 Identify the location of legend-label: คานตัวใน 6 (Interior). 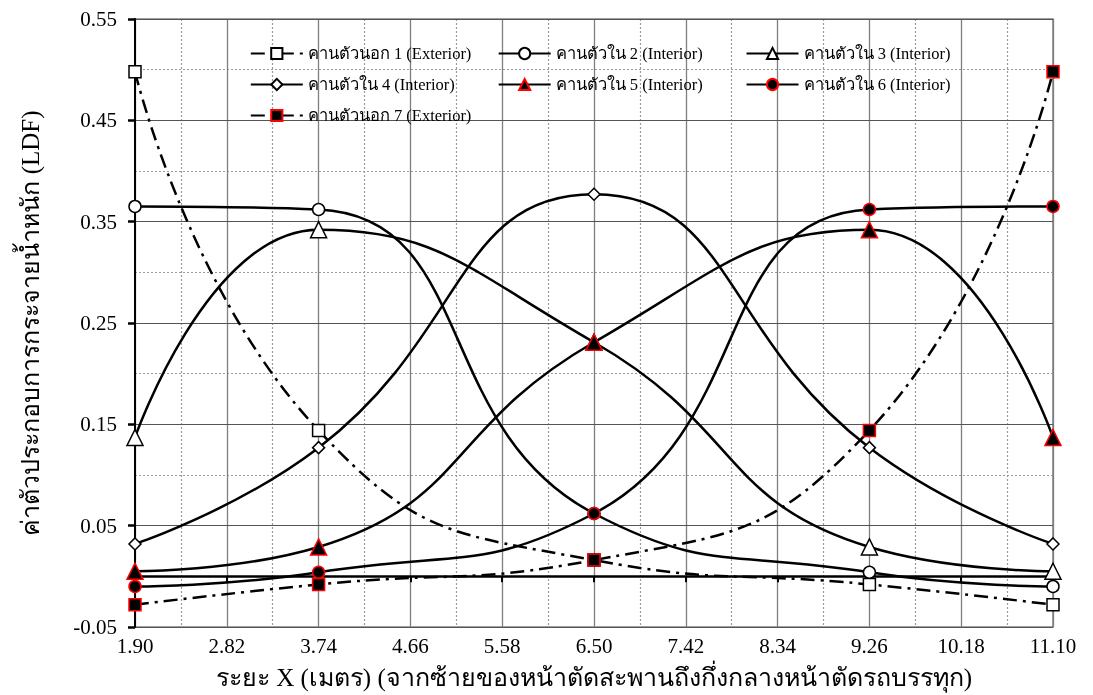
(877, 84).